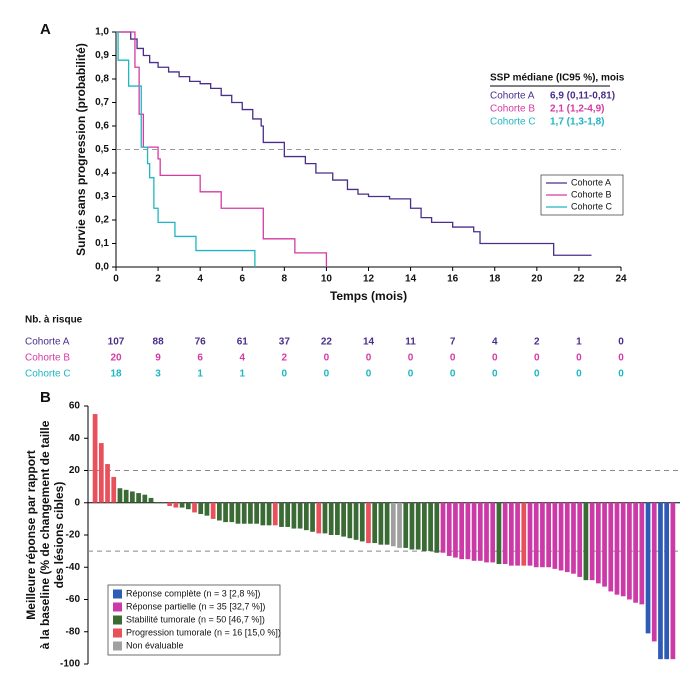 This screenshot has height=700, width=700. I want to click on legend-label: Réponse complète (n = 3 [2,8 %]), so click(193, 593).